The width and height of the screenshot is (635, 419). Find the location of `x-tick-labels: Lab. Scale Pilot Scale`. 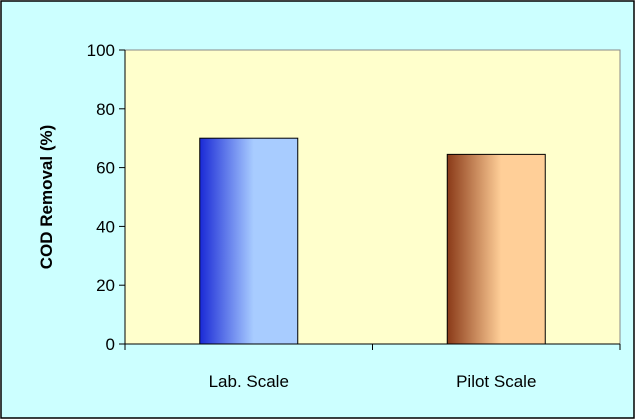

x-tick-labels: Lab. Scale Pilot Scale is located at coordinates (373, 381).